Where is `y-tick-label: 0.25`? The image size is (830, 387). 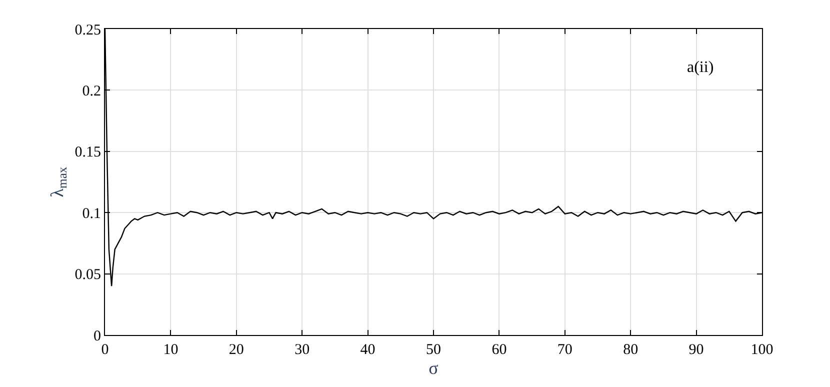
y-tick-label: 0.25 is located at coordinates (87, 30).